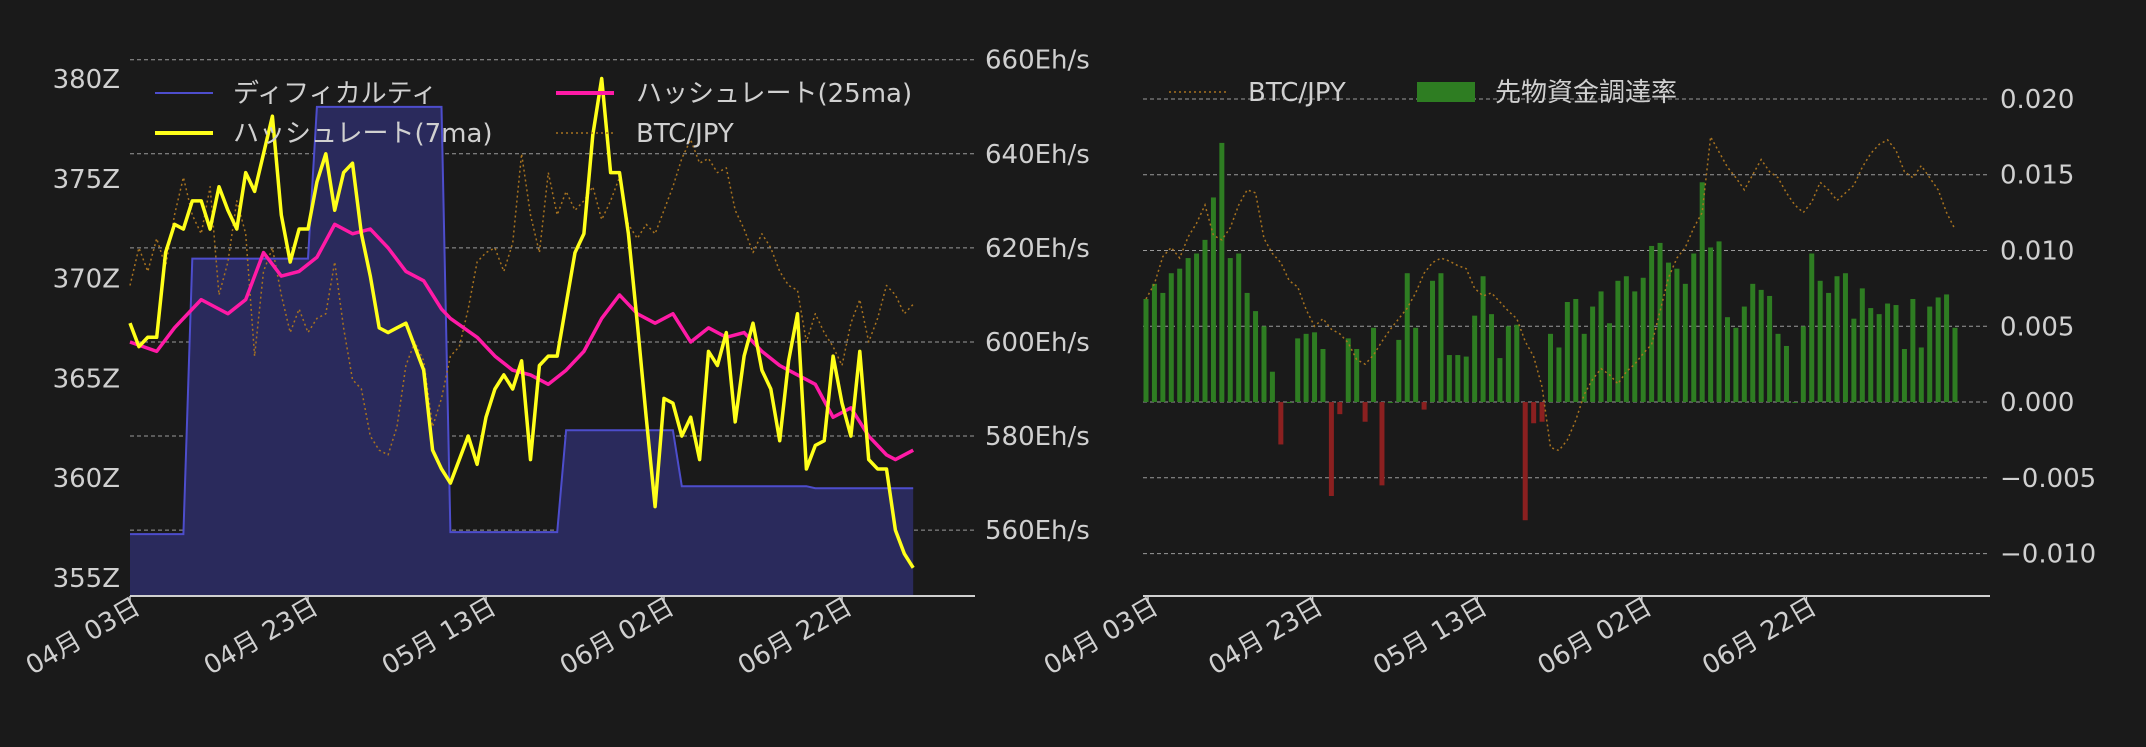 The image size is (2146, 747). Describe the element at coordinates (2037, 403) in the screenshot. I see `y-tick-label-funding: 0.000` at that location.